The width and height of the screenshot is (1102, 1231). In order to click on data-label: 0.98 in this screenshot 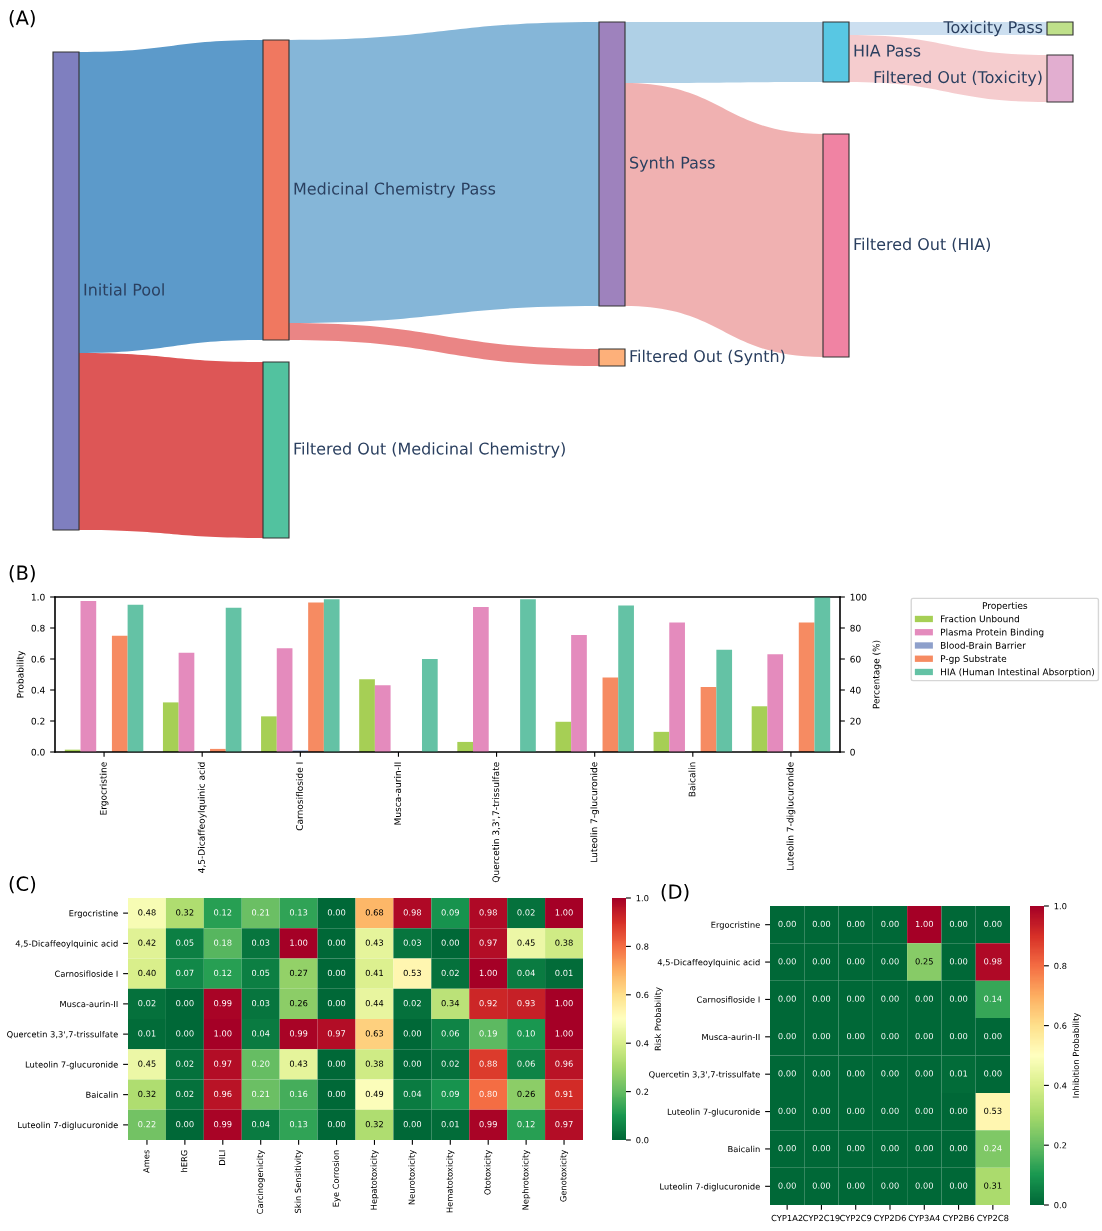, I will do `click(412, 912)`.